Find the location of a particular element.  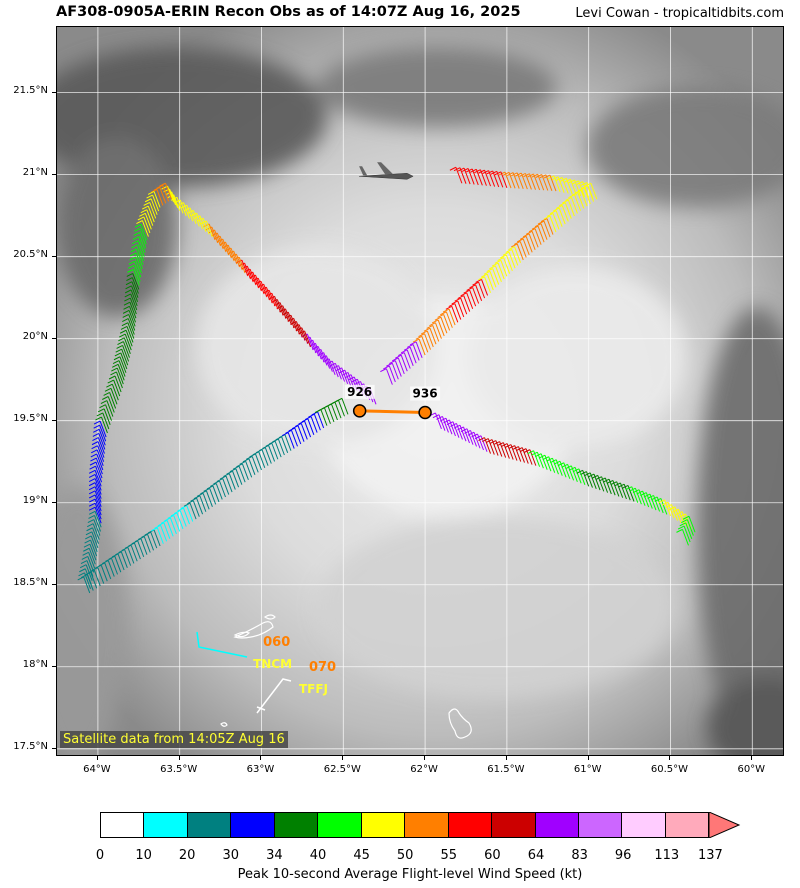

colorbar-tick-label: 45 is located at coordinates (361, 855).